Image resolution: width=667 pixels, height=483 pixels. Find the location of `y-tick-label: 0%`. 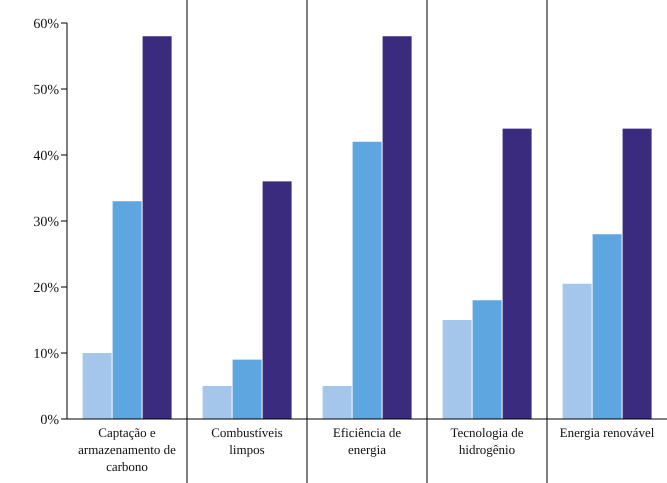

y-tick-label: 0% is located at coordinates (50, 420).